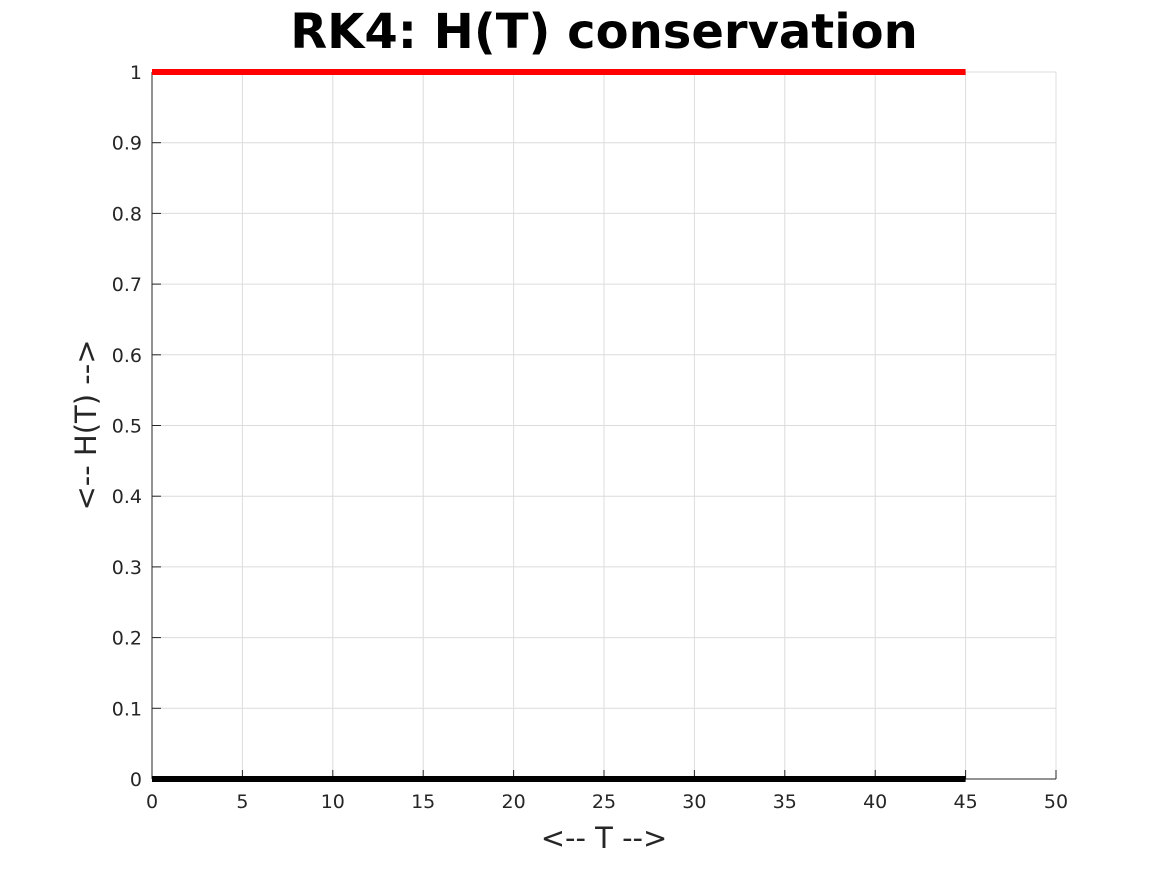 The width and height of the screenshot is (1167, 880). Describe the element at coordinates (127, 639) in the screenshot. I see `y-tick-label: 0.2` at that location.